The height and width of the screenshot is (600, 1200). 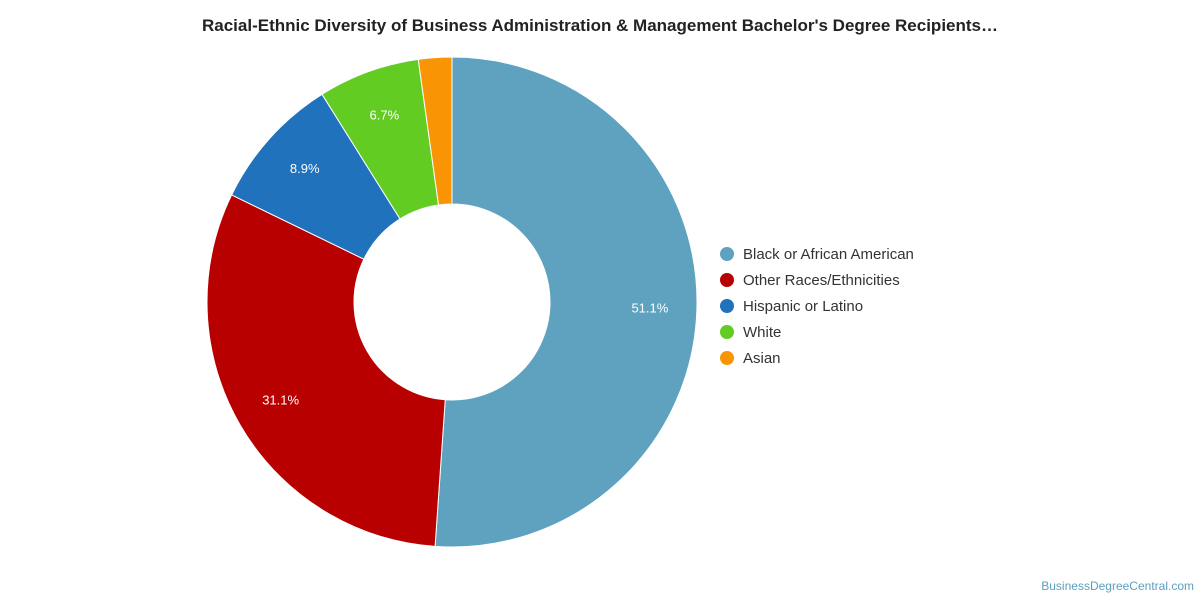 I want to click on source-watermark: BusinessDegreeCentral.com, so click(x=1117, y=586).